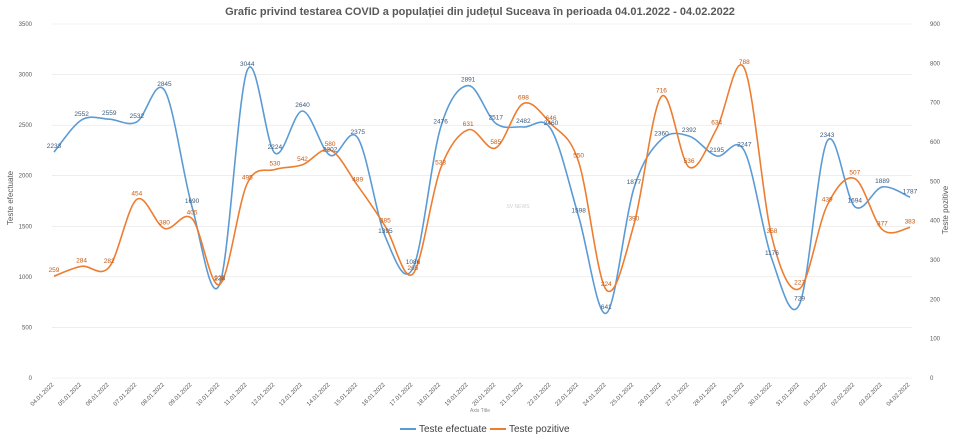 The width and height of the screenshot is (960, 444). Describe the element at coordinates (136, 193) in the screenshot. I see `data-label: 454` at that location.